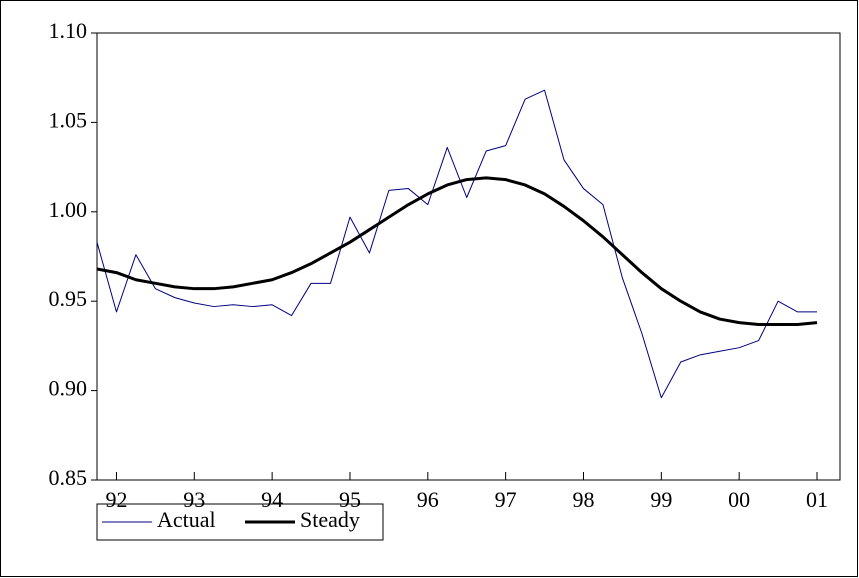 This screenshot has width=859, height=578. What do you see at coordinates (68, 388) in the screenshot?
I see `y-tick-label: 0.90` at bounding box center [68, 388].